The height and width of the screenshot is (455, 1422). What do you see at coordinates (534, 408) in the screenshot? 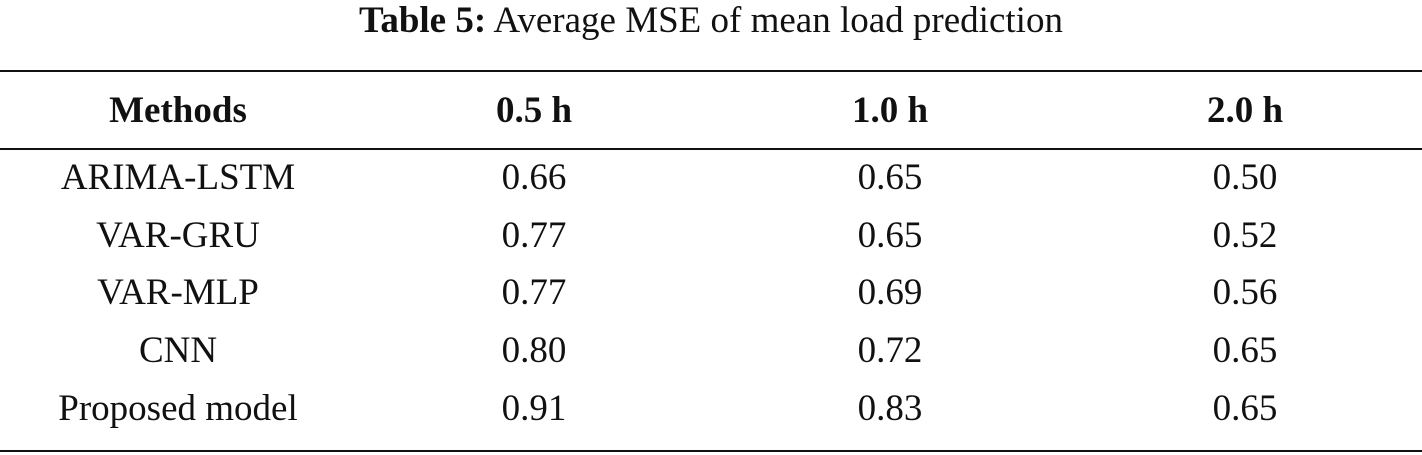
I see `value-cell: 0.91` at bounding box center [534, 408].